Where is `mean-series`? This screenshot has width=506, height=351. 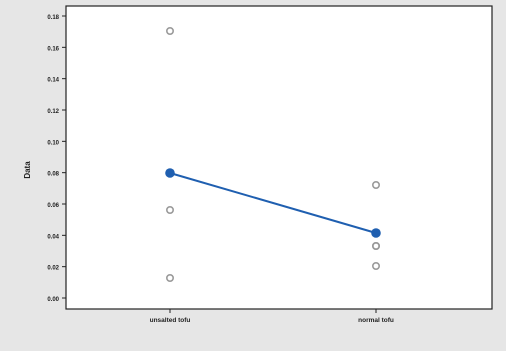 mean-series is located at coordinates (273, 203).